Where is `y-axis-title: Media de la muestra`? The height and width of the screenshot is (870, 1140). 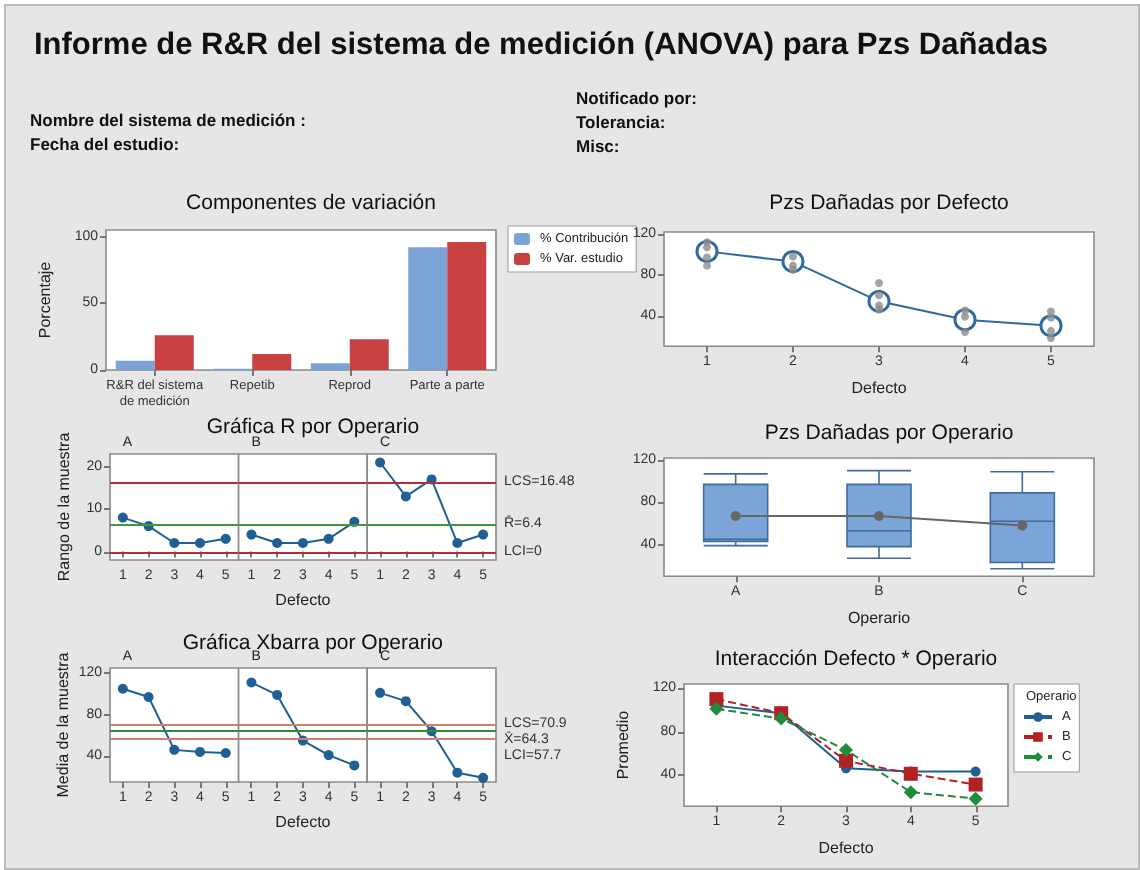
y-axis-title: Media de la muestra is located at coordinates (62, 724).